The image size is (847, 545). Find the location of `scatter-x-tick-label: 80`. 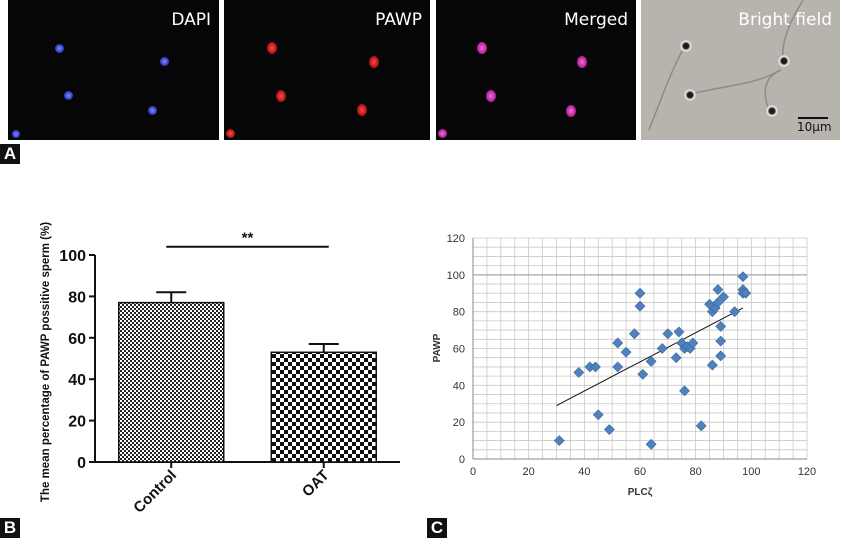

scatter-x-tick-label: 80 is located at coordinates (696, 472).